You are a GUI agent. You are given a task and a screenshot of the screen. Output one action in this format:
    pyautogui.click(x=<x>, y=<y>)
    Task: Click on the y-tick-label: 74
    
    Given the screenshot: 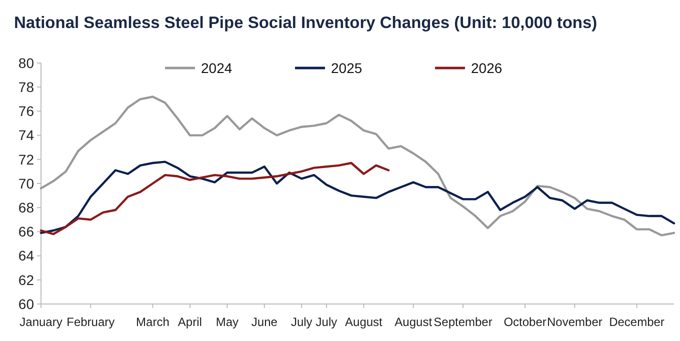 What is the action you would take?
    pyautogui.click(x=26, y=135)
    